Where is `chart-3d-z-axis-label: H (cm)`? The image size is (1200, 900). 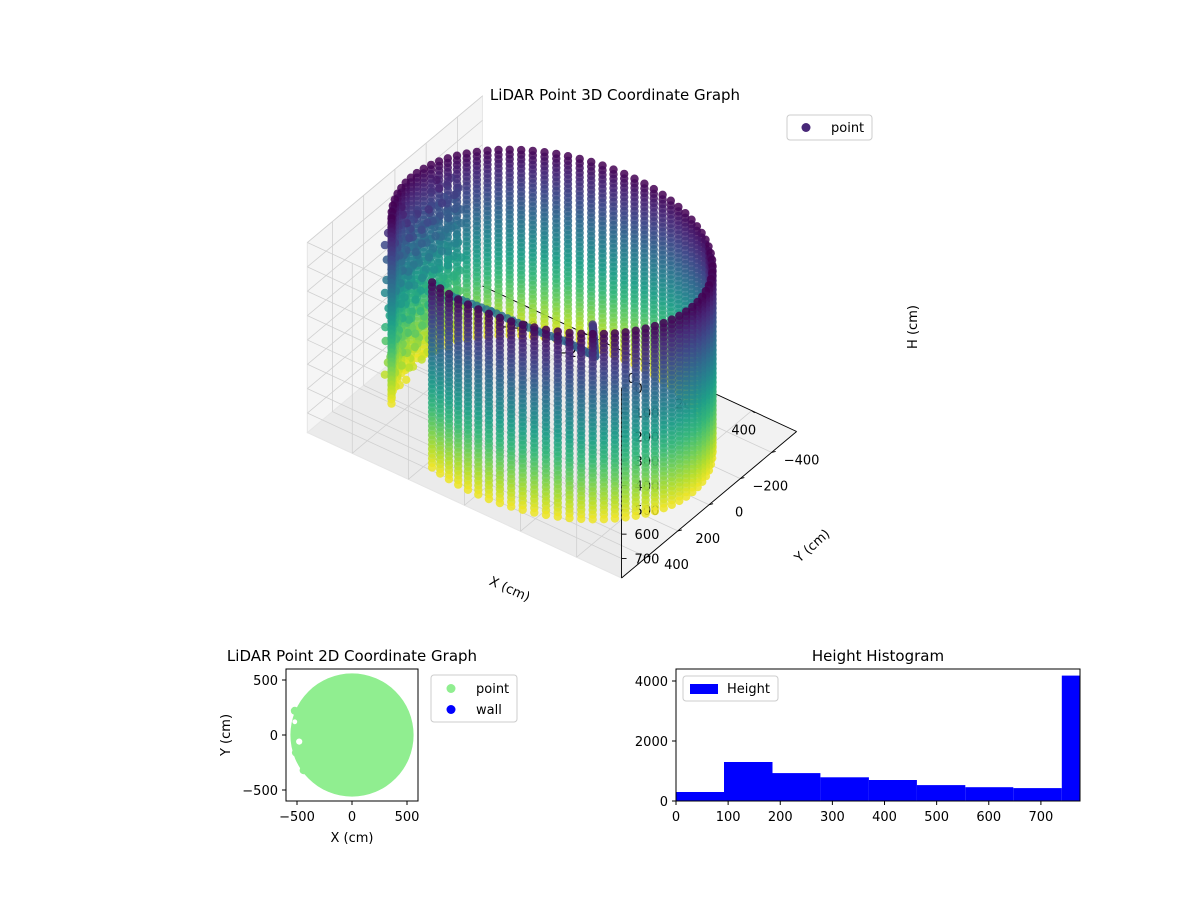 chart-3d-z-axis-label: H (cm) is located at coordinates (913, 327).